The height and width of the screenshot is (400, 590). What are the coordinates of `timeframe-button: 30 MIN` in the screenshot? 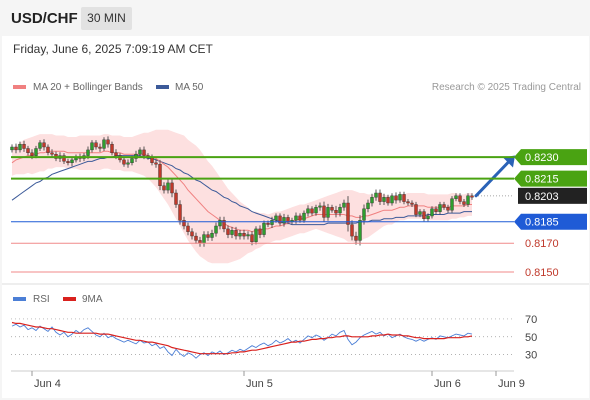 It's located at (106, 18).